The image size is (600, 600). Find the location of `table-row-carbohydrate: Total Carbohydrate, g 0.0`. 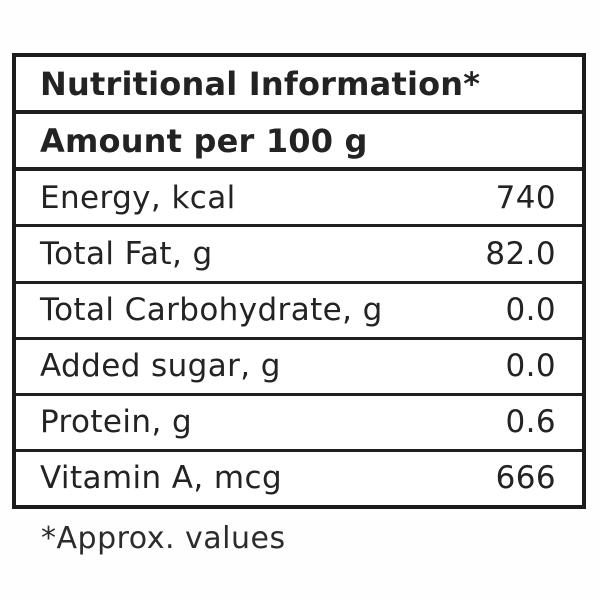

table-row-carbohydrate: Total Carbohydrate, g 0.0 is located at coordinates (299, 312).